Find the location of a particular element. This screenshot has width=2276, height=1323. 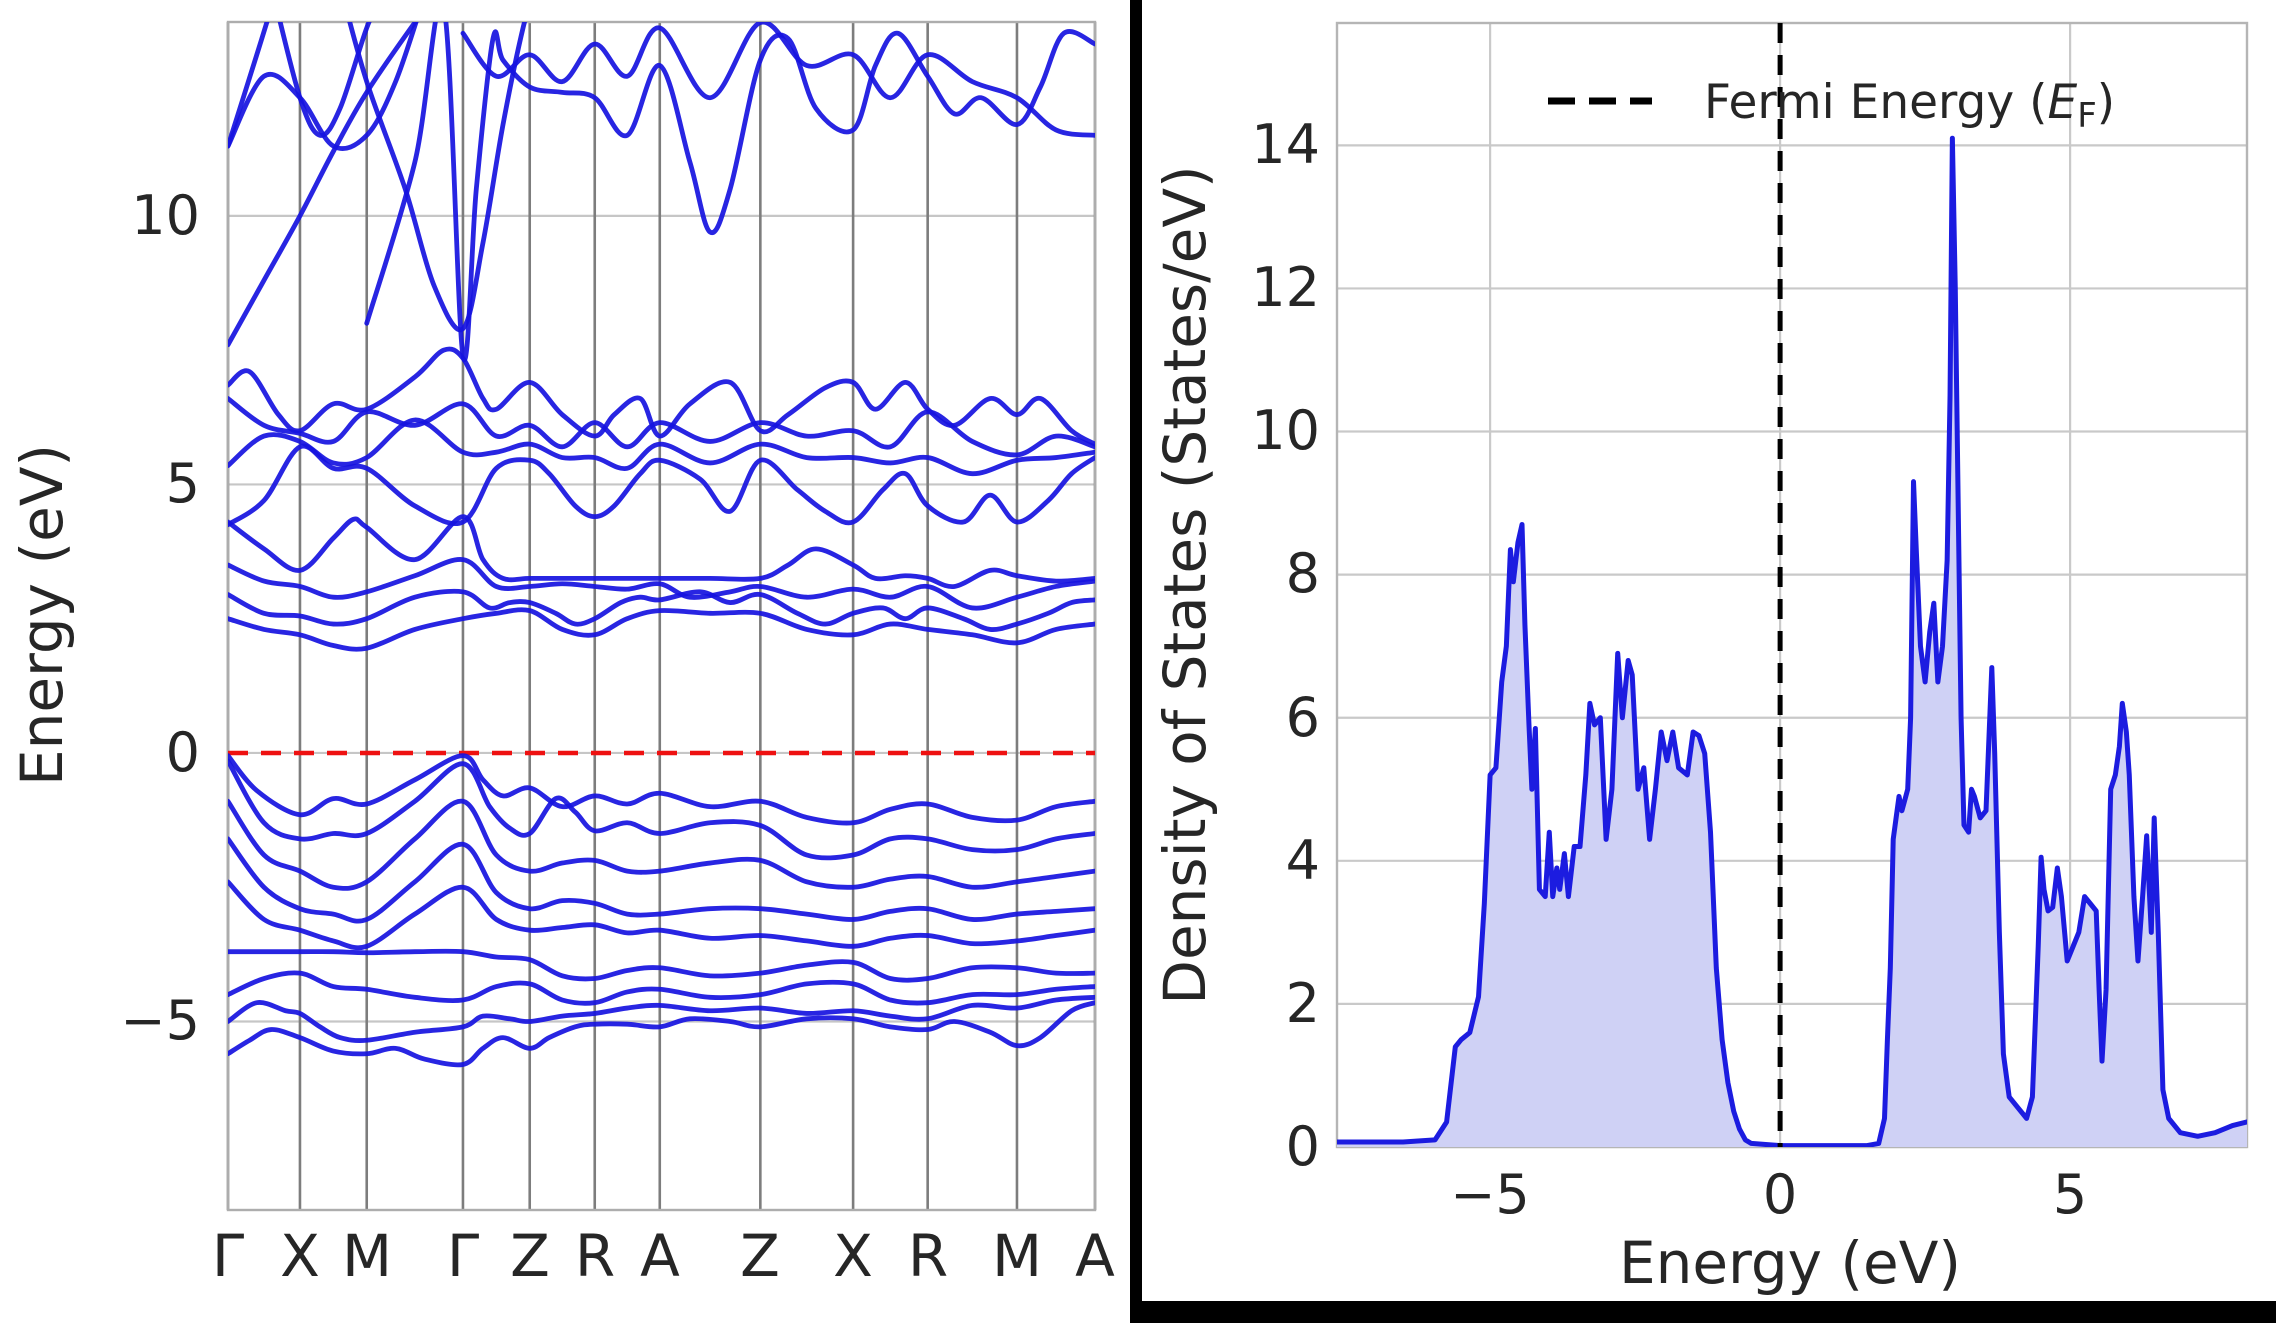

kpoint-x-2: X is located at coordinates (853, 1256).